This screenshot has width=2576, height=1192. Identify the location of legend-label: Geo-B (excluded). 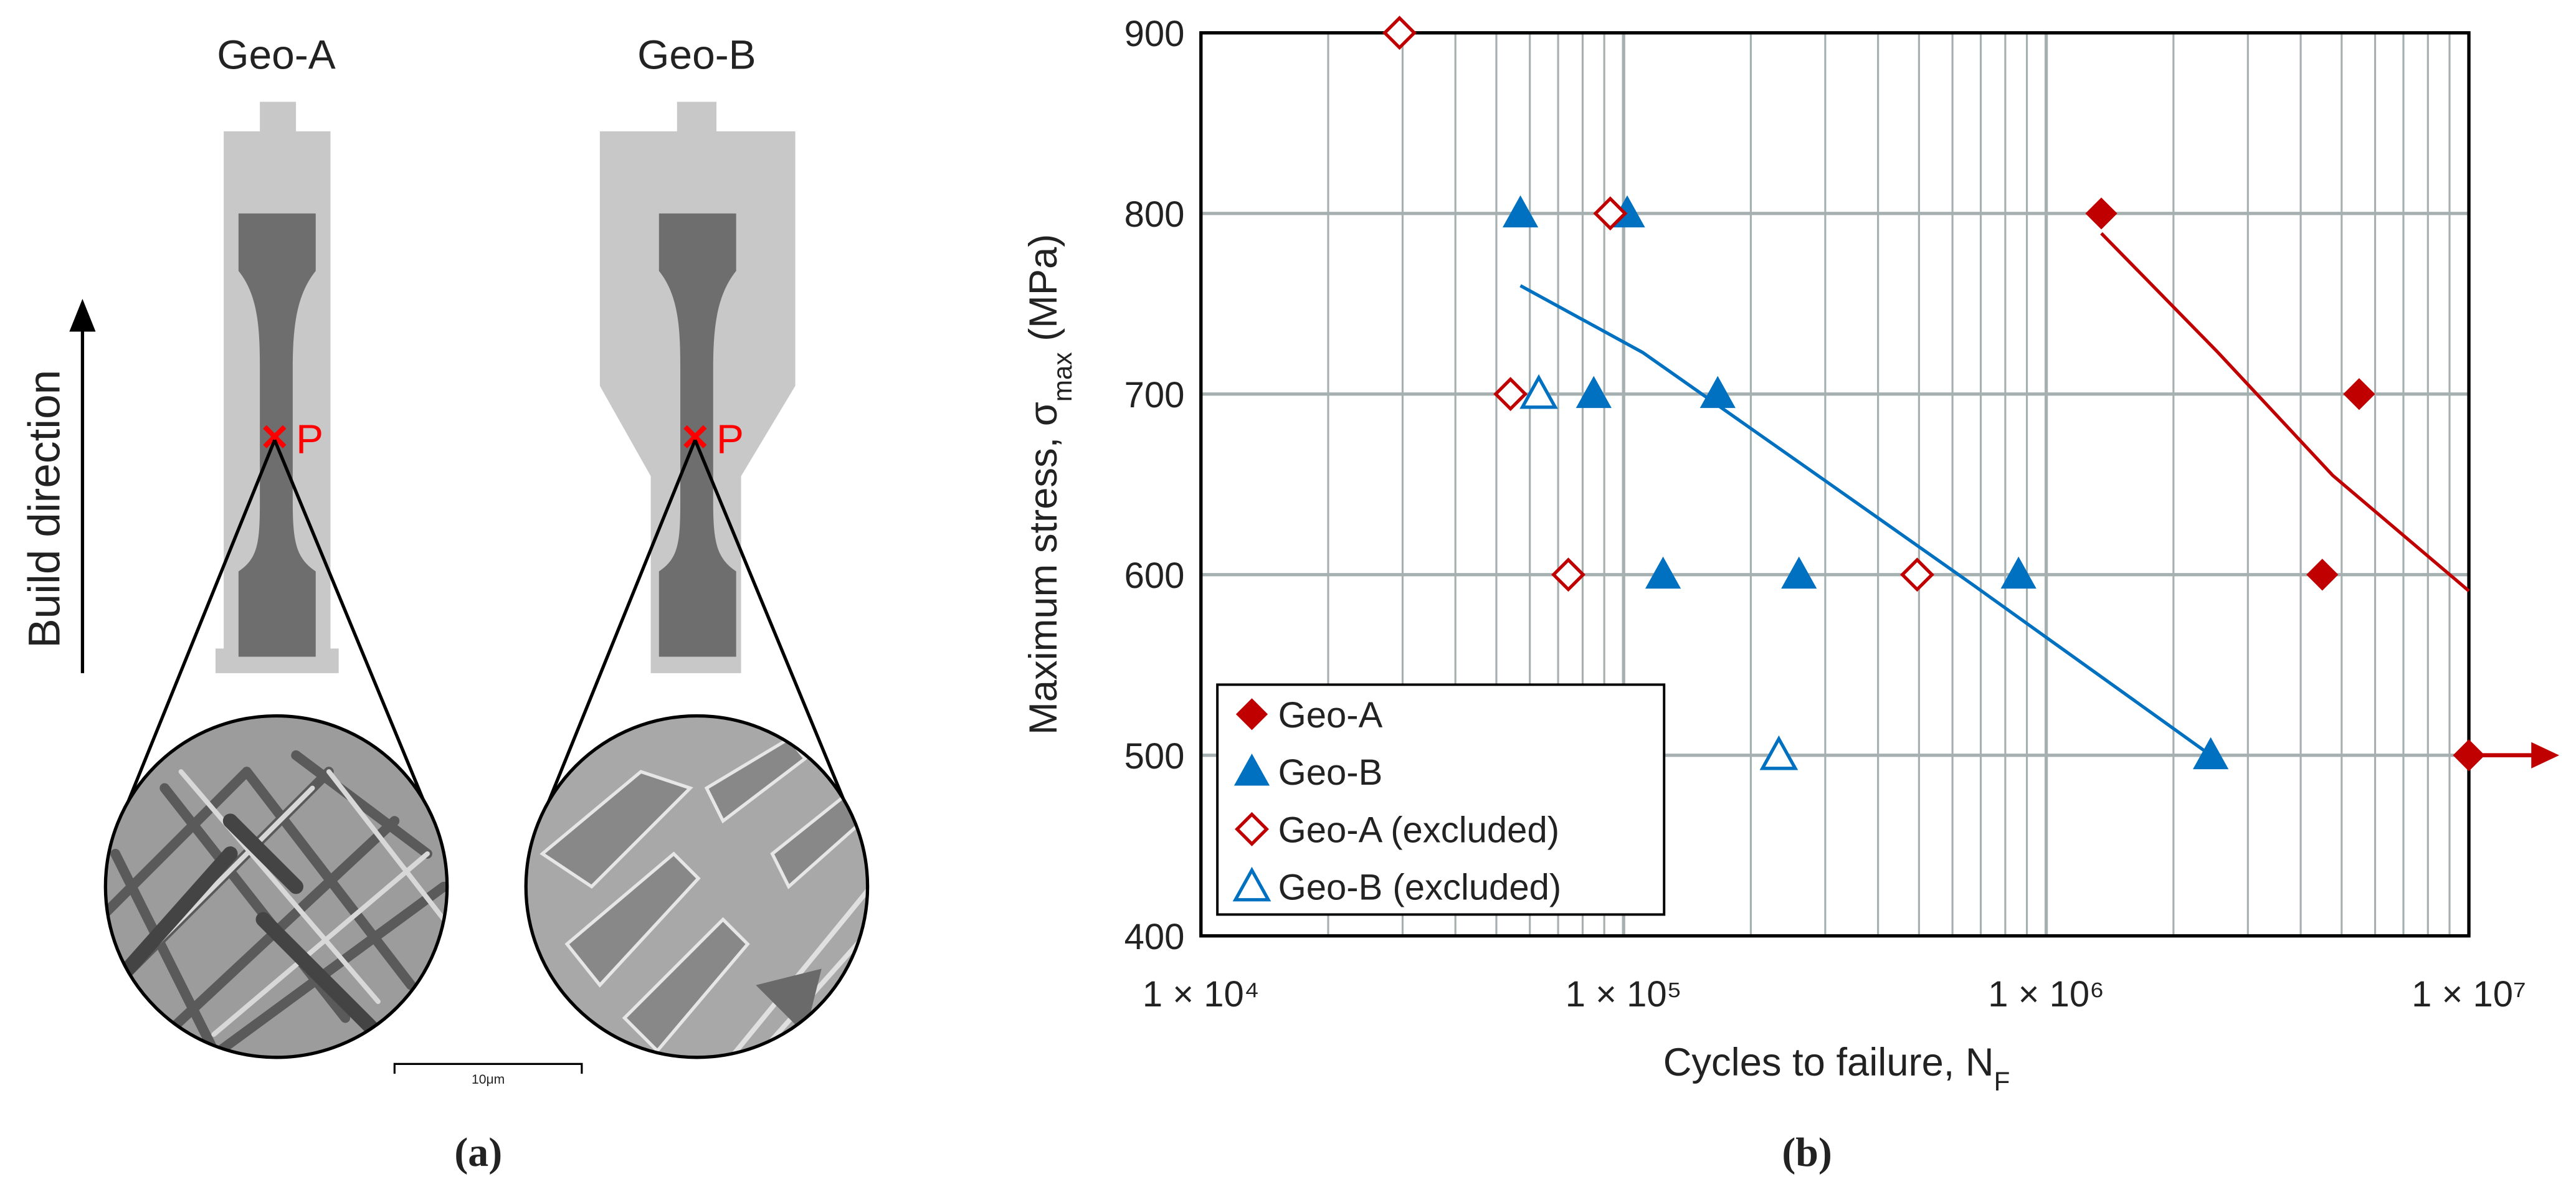
(1420, 888).